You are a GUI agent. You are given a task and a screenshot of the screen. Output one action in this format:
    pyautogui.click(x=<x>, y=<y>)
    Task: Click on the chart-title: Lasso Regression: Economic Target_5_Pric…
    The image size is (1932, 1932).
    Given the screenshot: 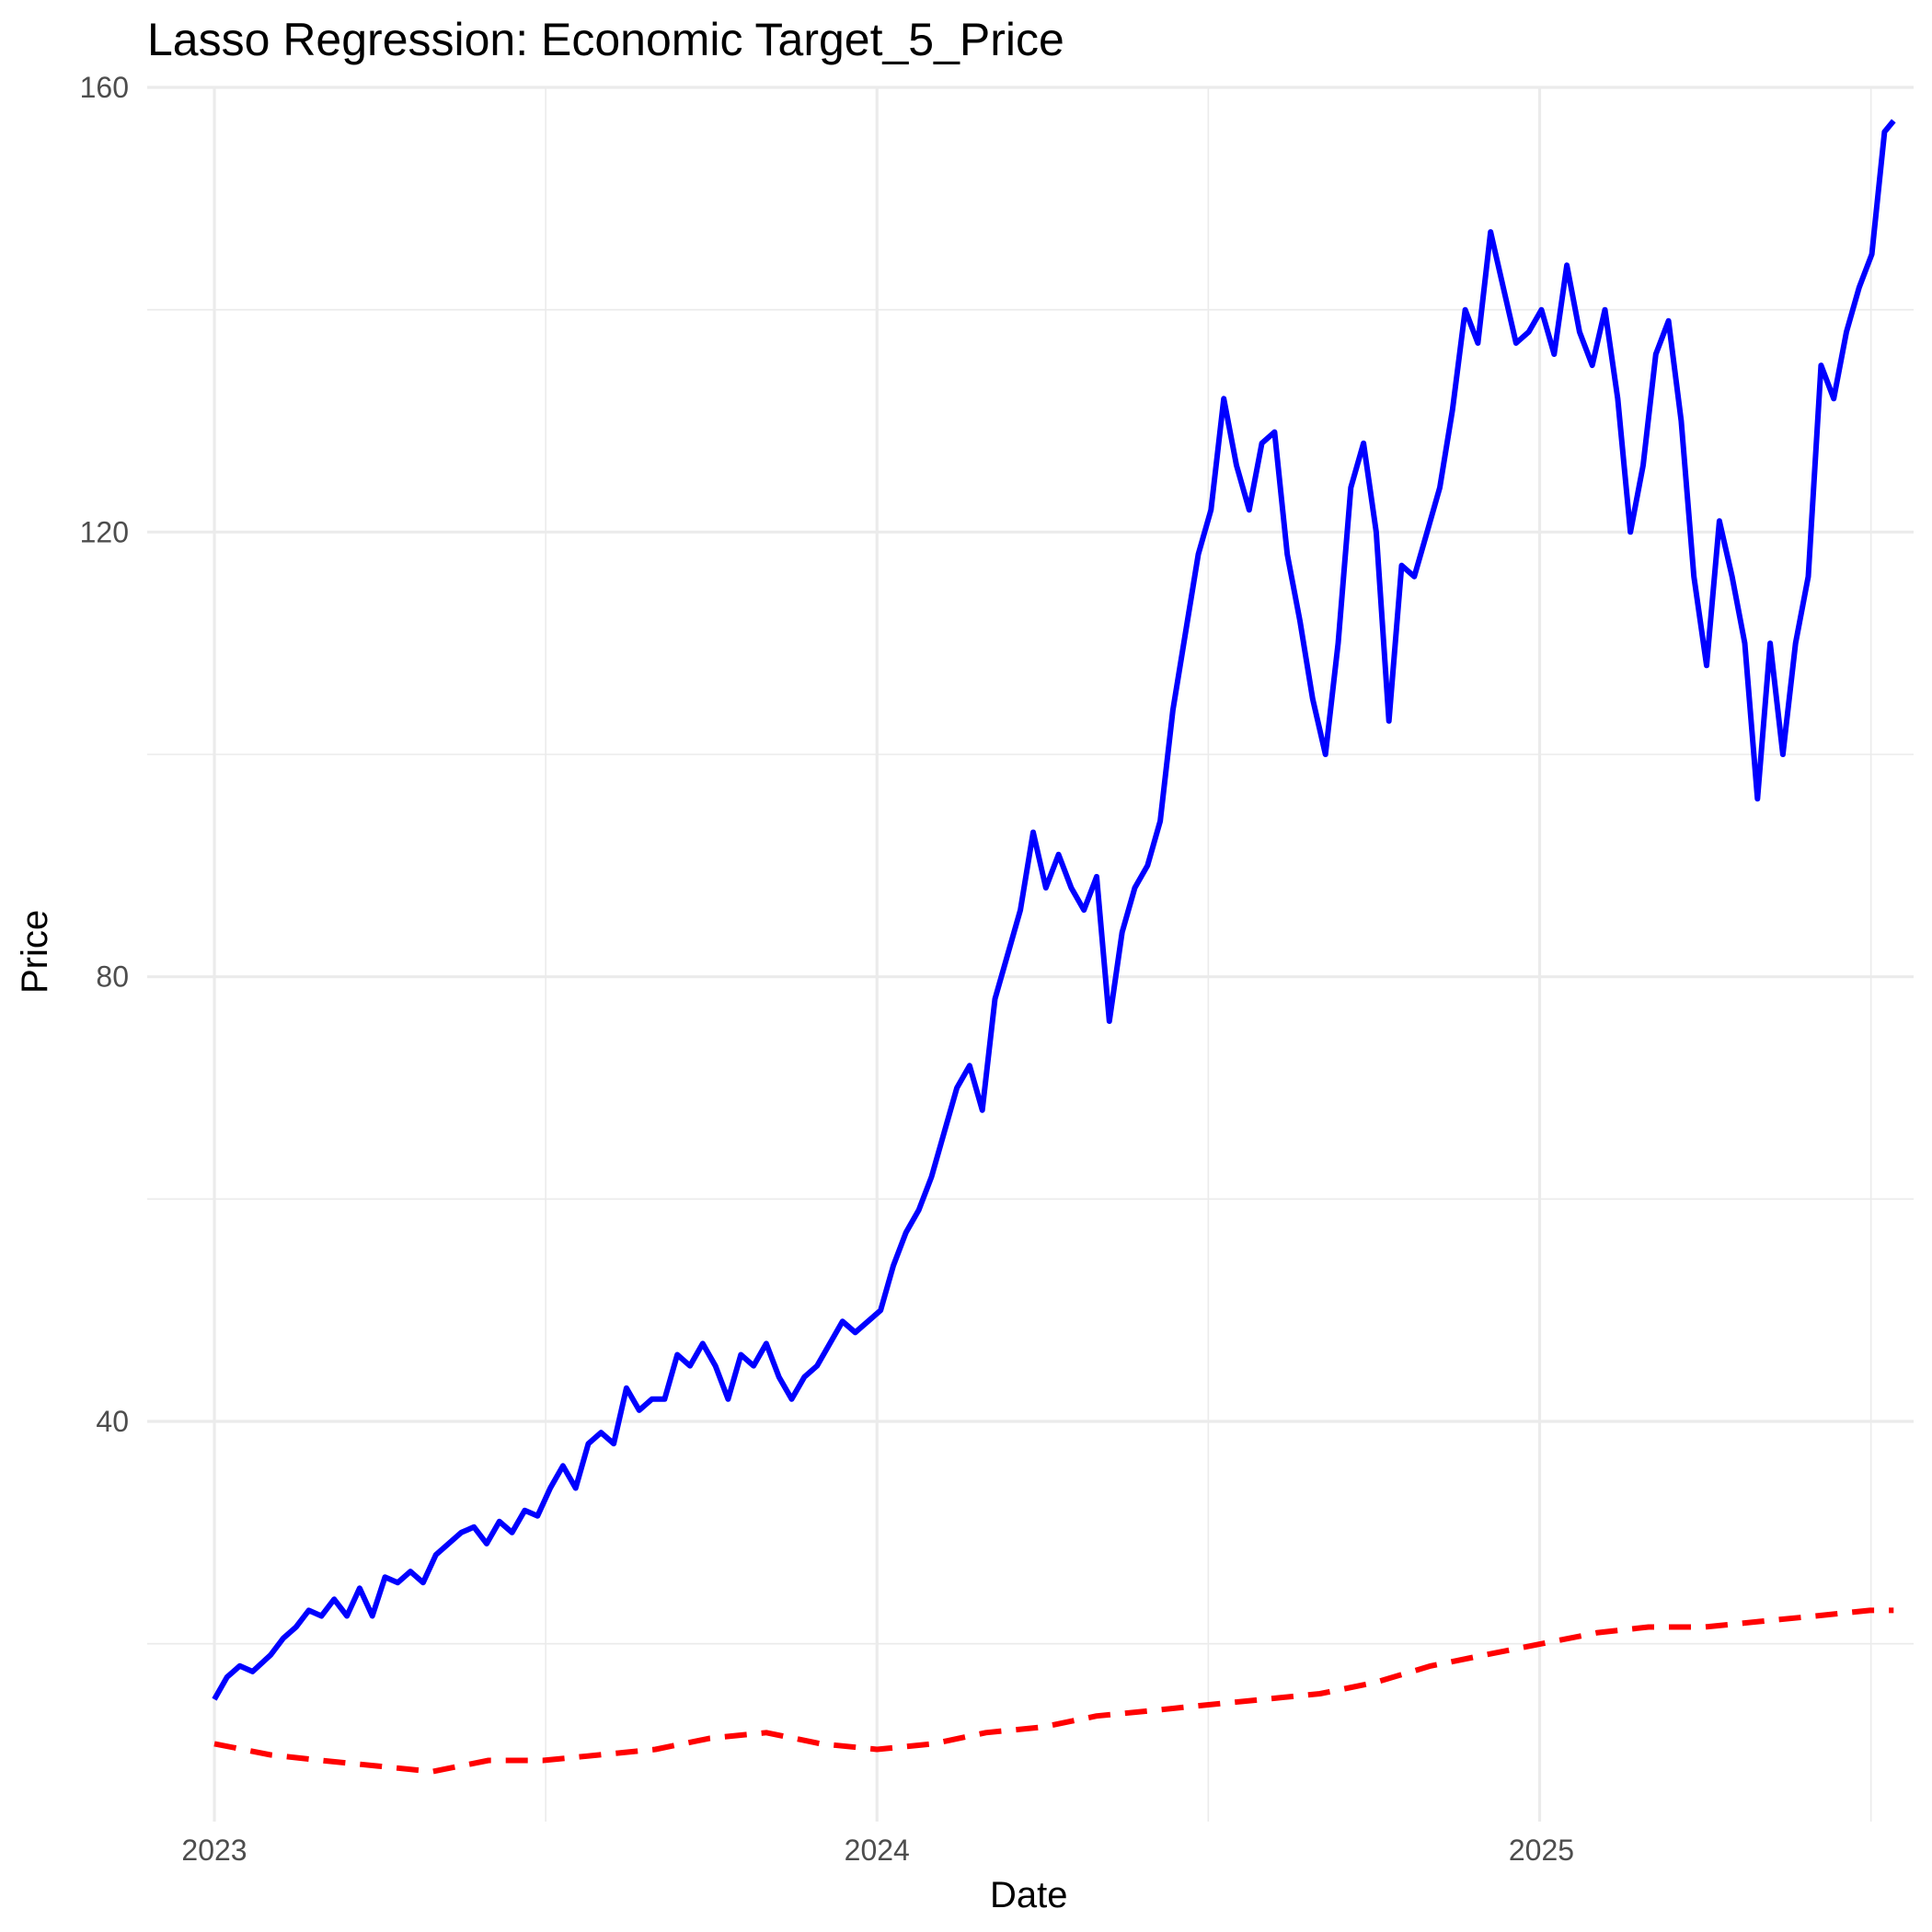 What is the action you would take?
    pyautogui.click(x=605, y=39)
    